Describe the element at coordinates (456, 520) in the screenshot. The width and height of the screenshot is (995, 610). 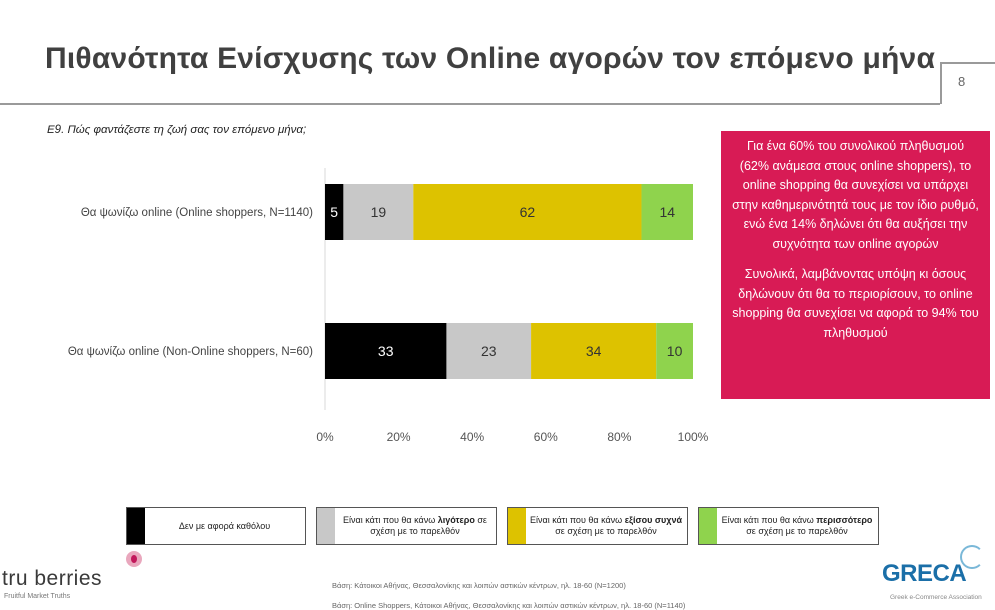
I see `legend-emphasis: λιγότερο` at that location.